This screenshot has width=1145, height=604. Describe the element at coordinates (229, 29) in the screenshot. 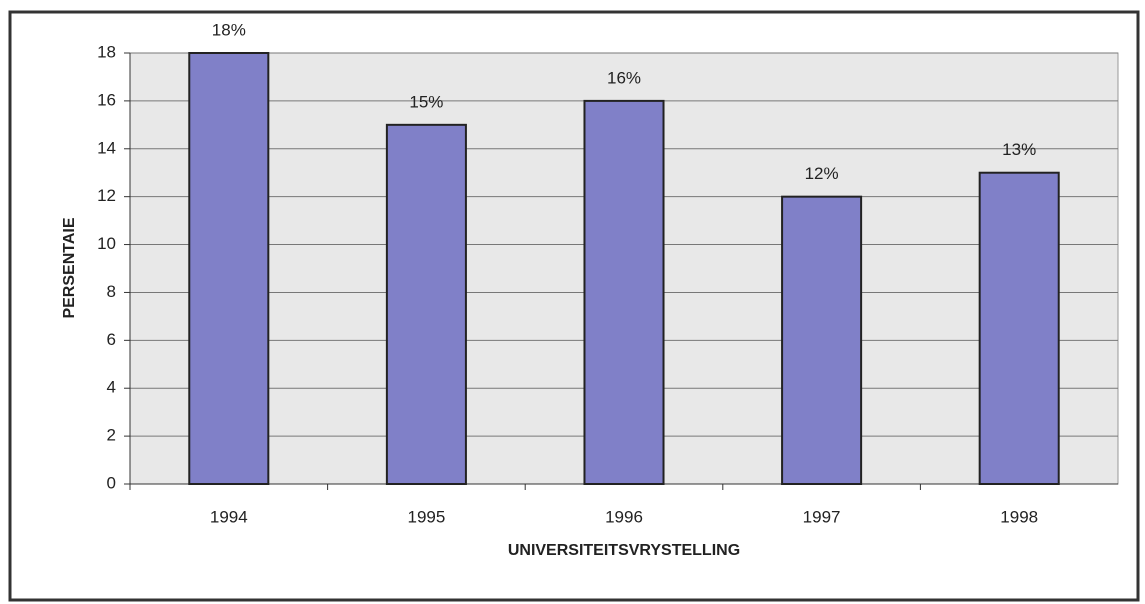

I see `value-label: 18%` at that location.